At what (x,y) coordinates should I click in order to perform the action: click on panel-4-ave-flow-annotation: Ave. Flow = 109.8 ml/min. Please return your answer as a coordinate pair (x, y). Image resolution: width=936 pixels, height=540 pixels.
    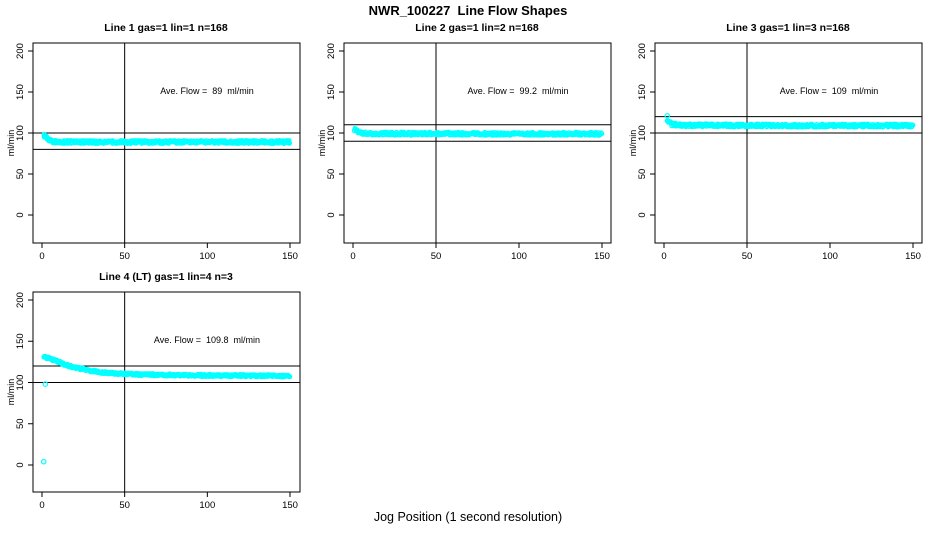
    Looking at the image, I should click on (207, 340).